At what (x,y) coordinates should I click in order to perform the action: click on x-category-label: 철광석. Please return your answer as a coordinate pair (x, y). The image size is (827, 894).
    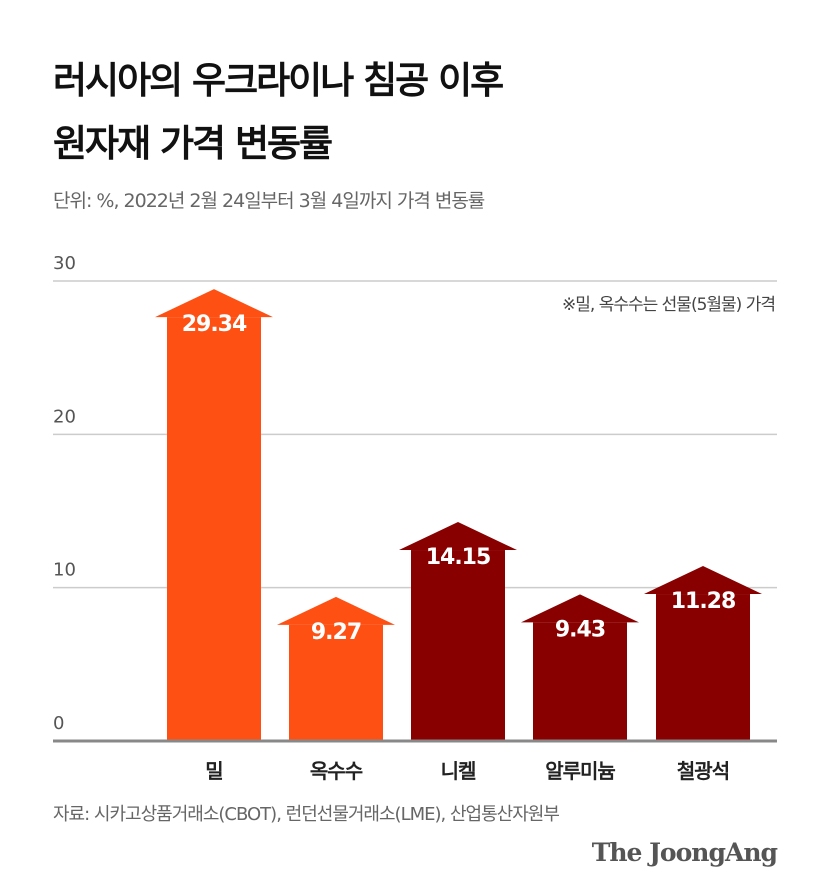
    Looking at the image, I should click on (703, 771).